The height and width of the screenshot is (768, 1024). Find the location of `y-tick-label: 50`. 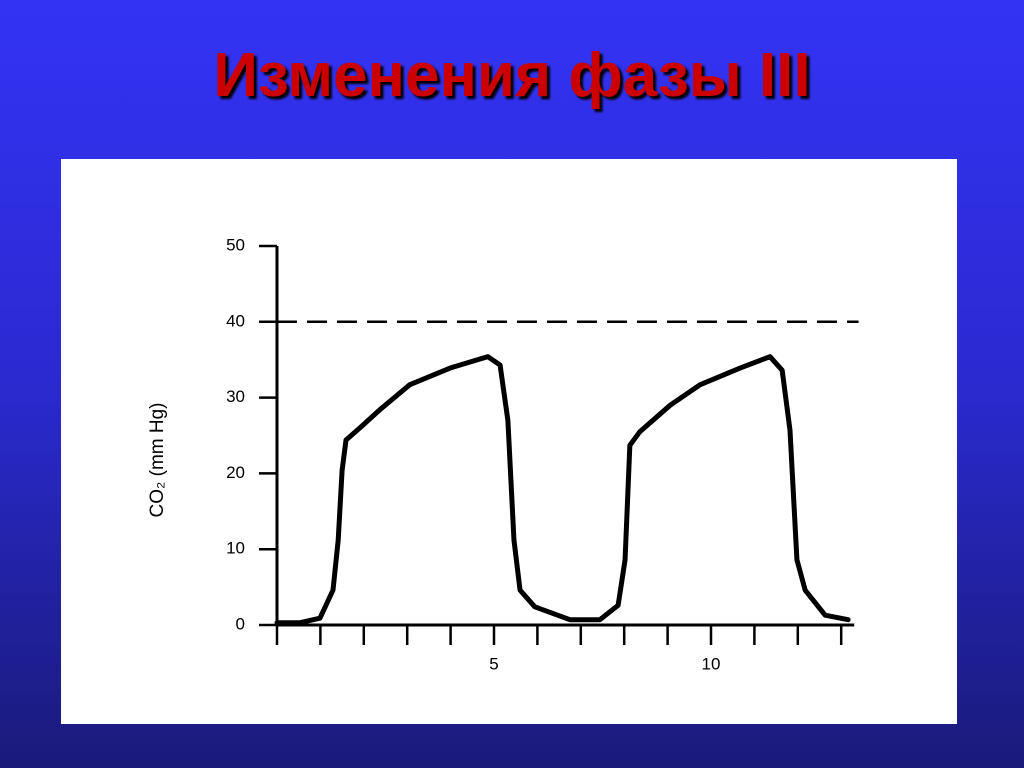

y-tick-label: 50 is located at coordinates (235, 244).